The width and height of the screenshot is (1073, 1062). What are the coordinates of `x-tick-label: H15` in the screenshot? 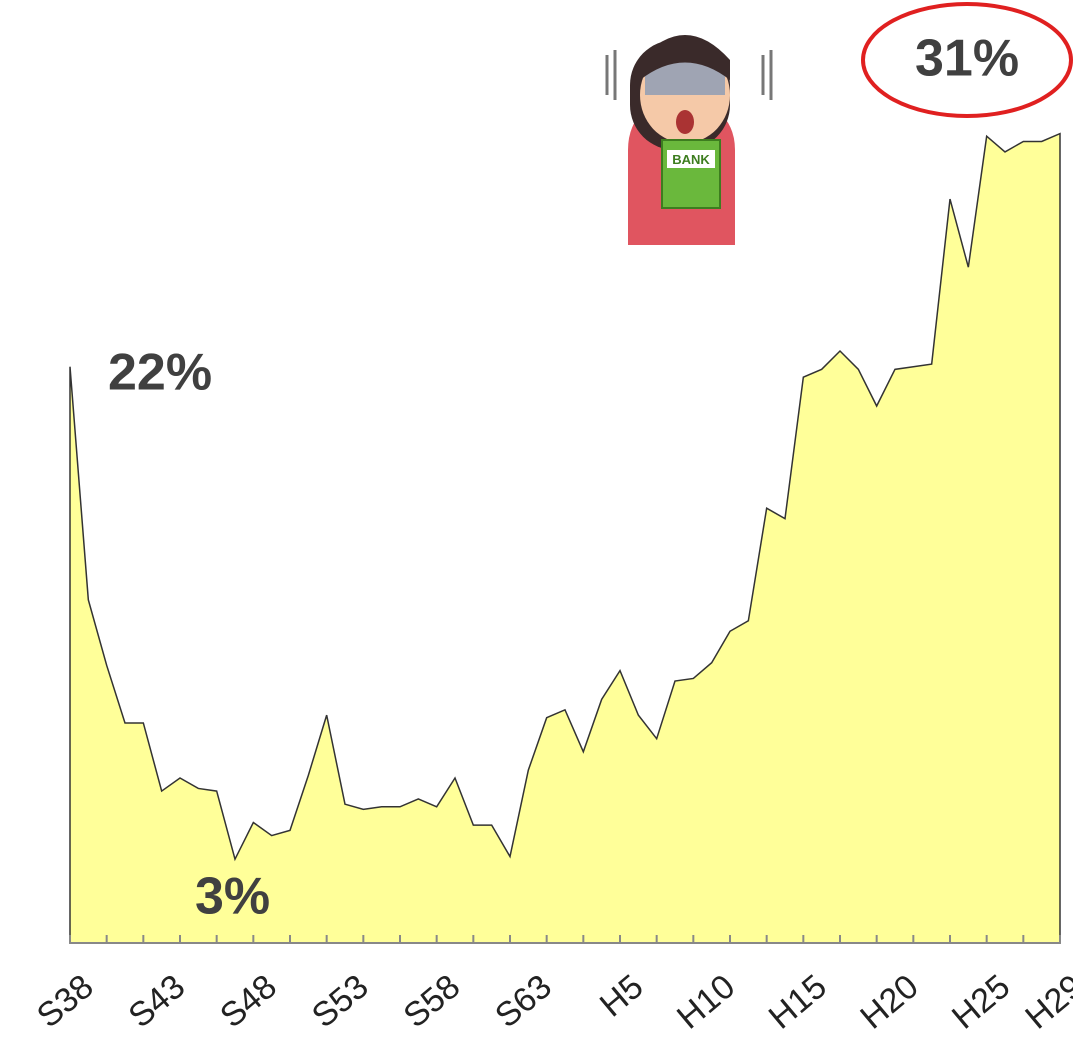 It's located at (798, 1001).